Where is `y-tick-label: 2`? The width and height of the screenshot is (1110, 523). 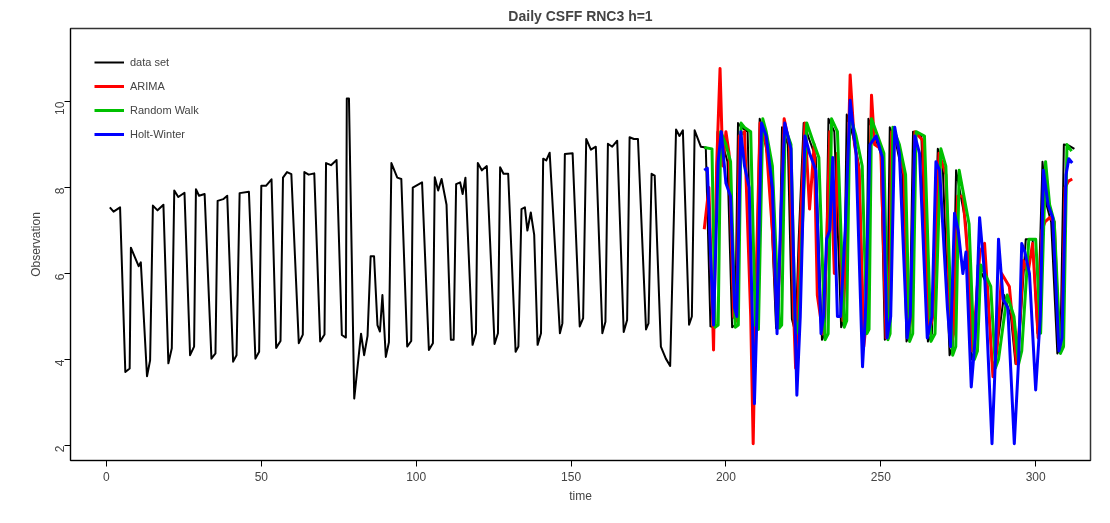
y-tick-label: 2 is located at coordinates (60, 449).